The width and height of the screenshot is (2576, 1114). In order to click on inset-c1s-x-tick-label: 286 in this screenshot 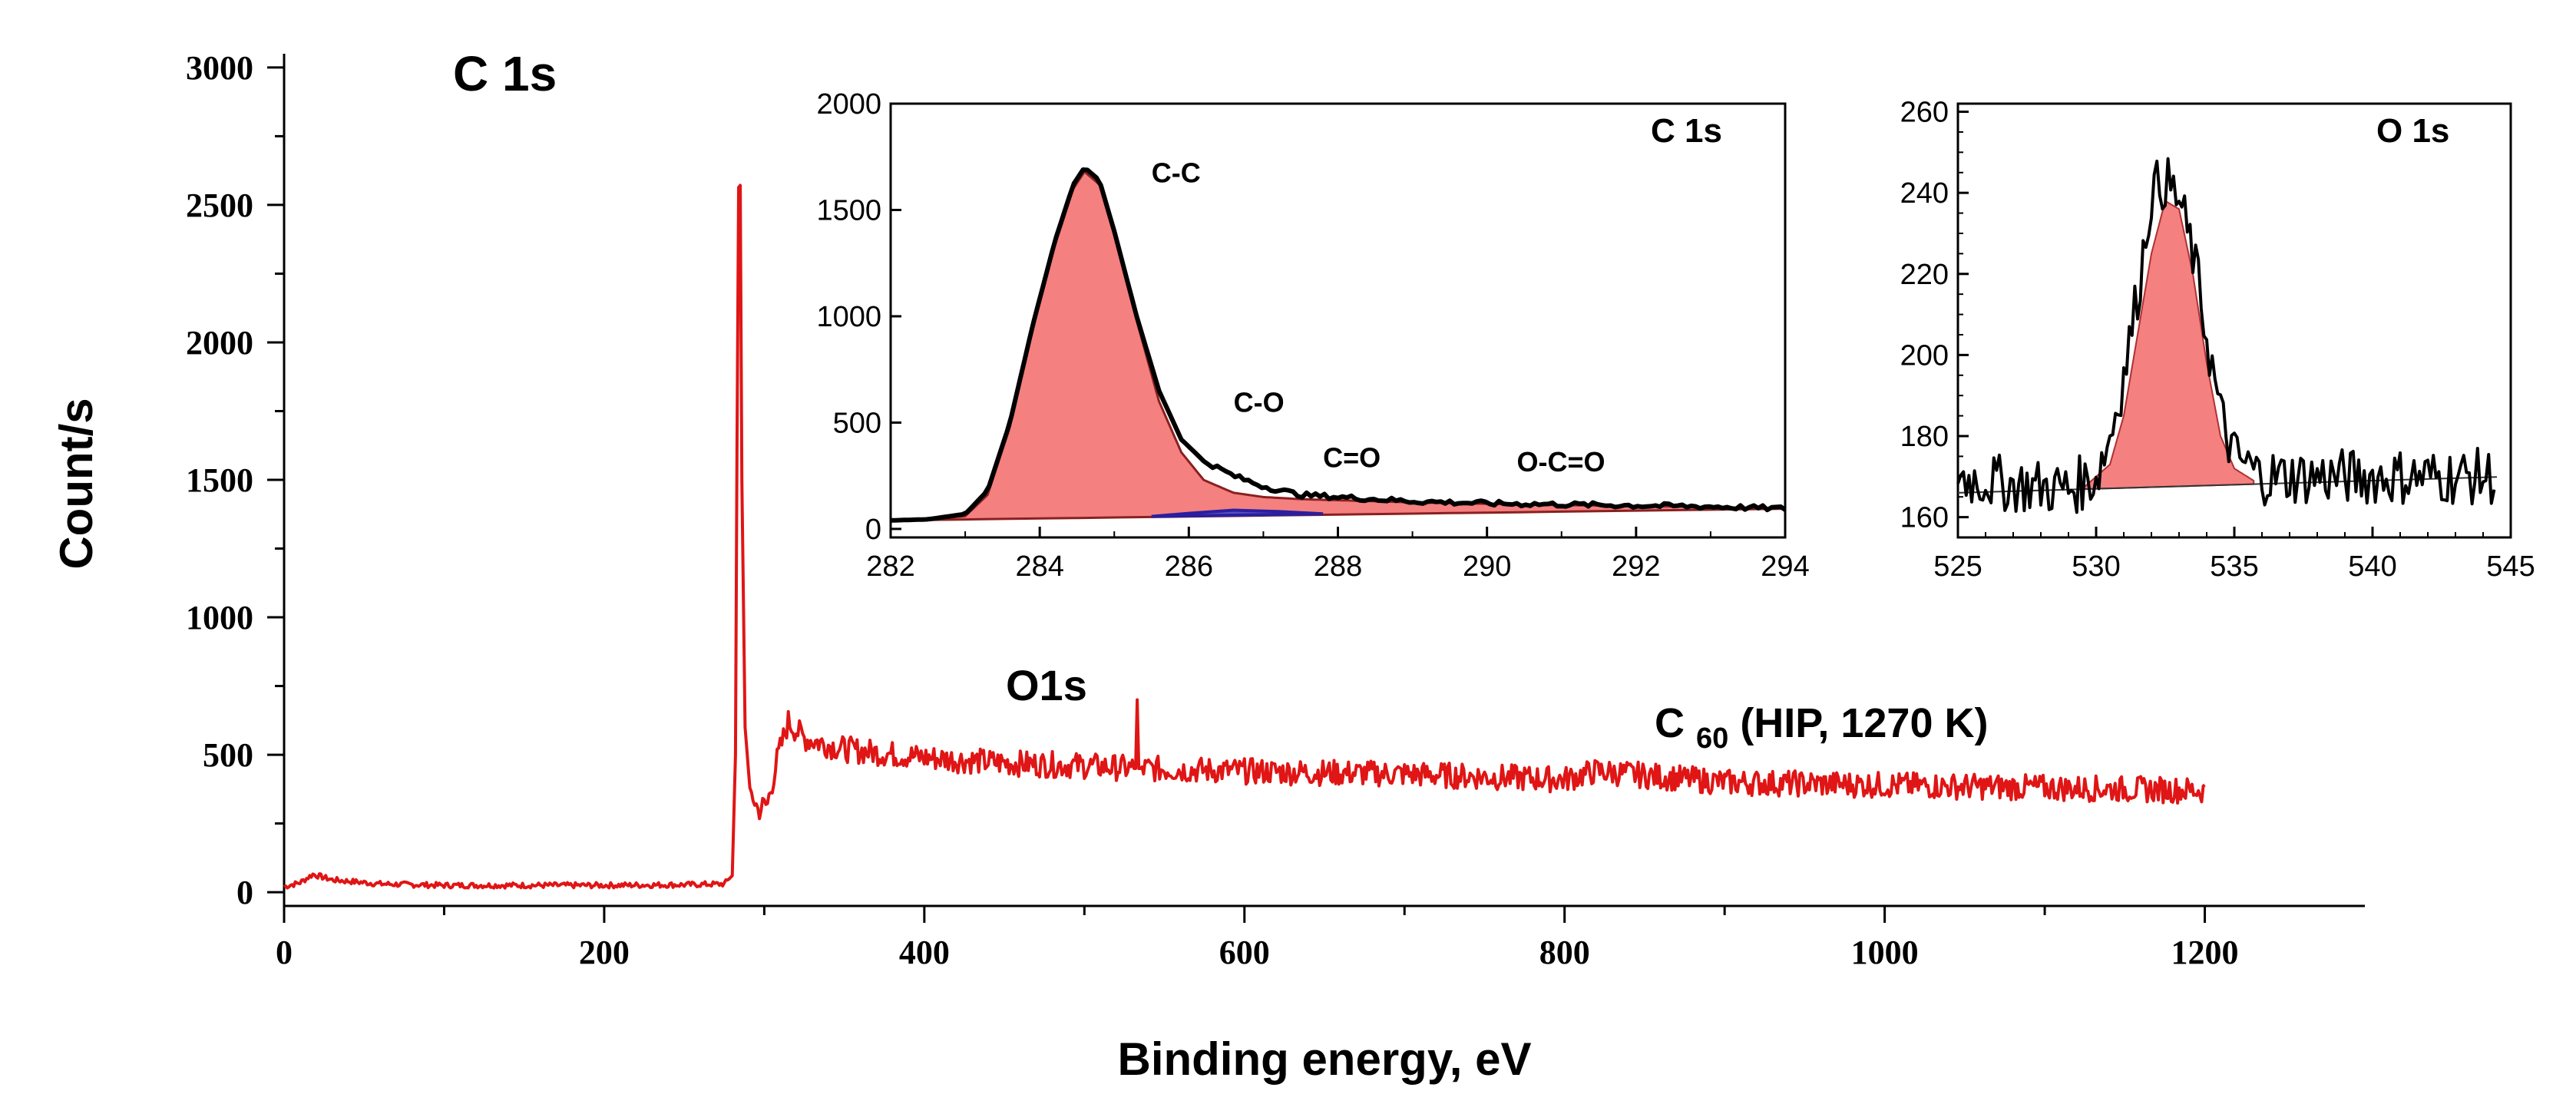, I will do `click(1189, 566)`.